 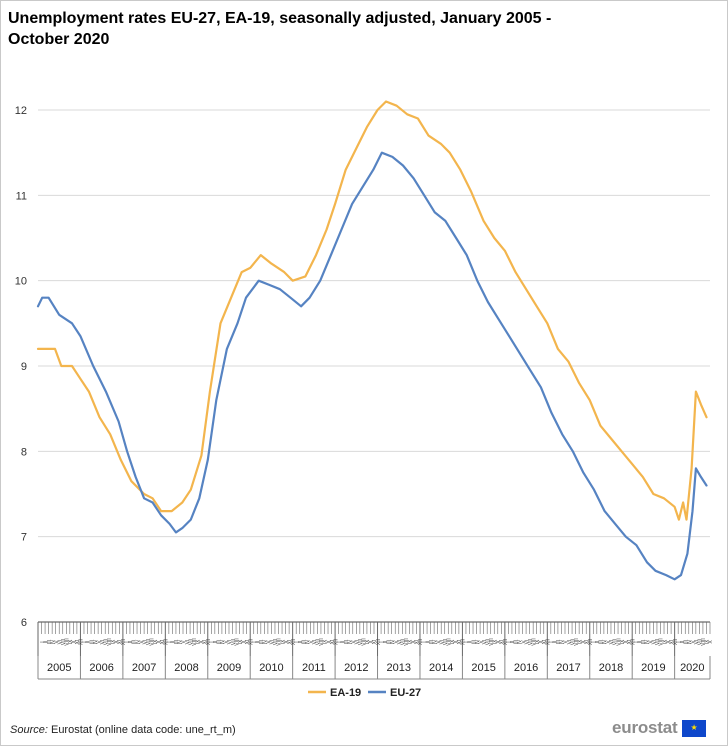 I want to click on year-label: 2019, so click(x=653, y=668).